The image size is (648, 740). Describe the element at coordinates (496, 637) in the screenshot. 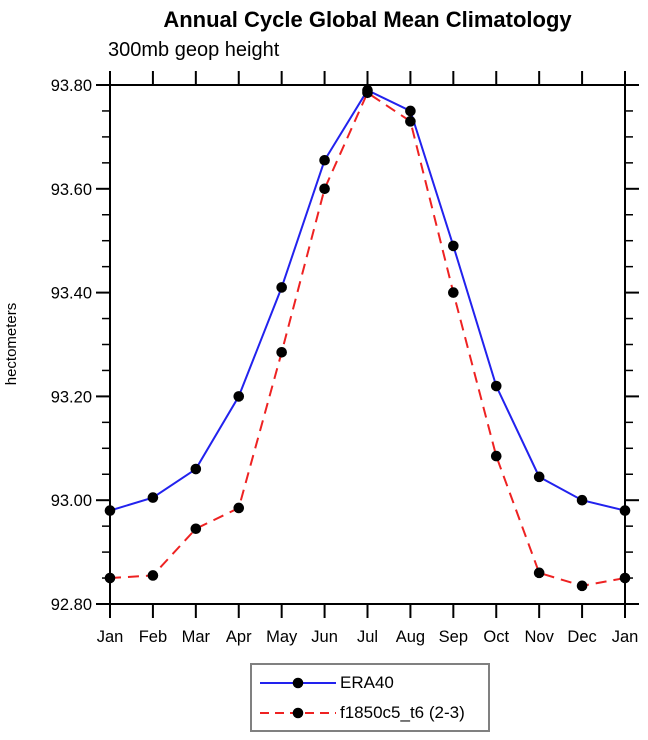

I see `x-tick-label: Oct` at that location.